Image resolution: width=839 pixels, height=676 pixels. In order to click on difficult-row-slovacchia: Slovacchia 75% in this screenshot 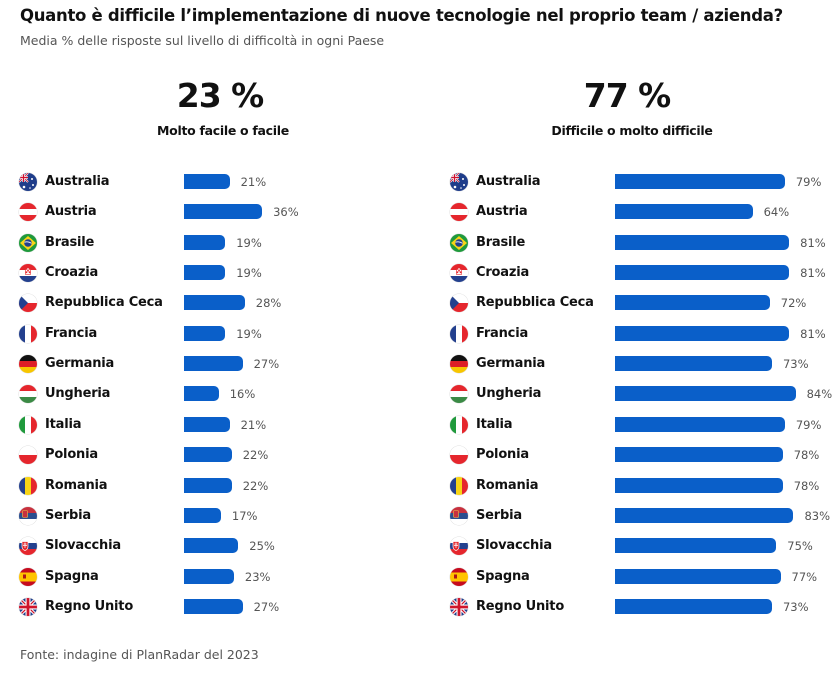, I will do `click(644, 546)`.